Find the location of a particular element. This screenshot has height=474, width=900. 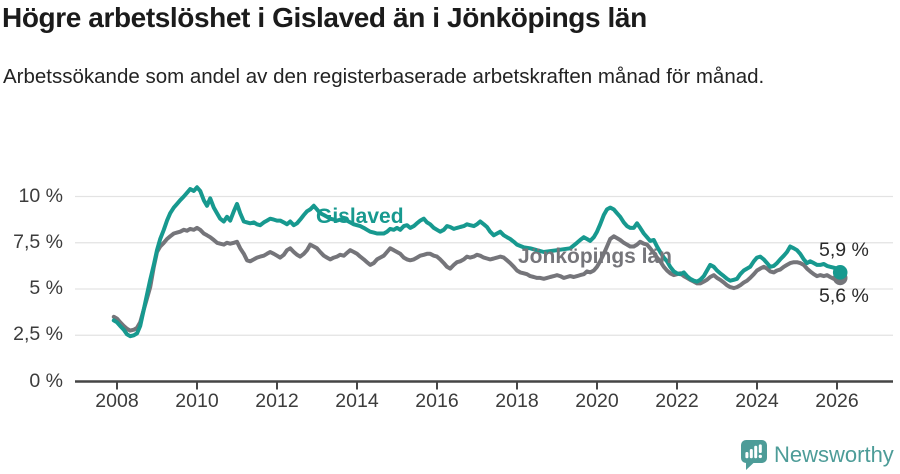

y-axis-label: 7,5 % is located at coordinates (38, 241).